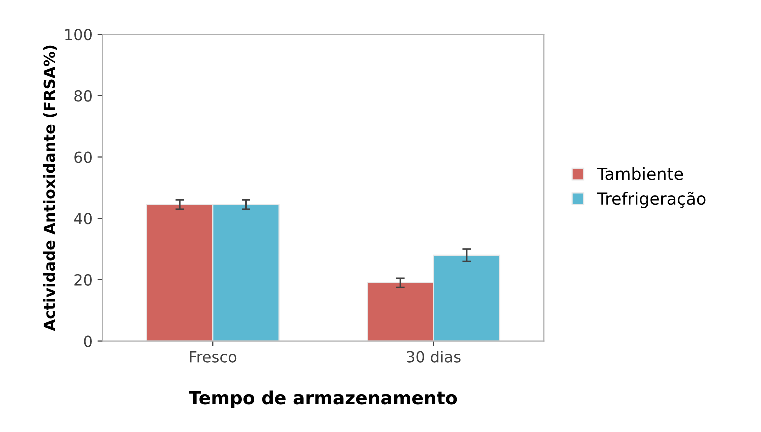 The width and height of the screenshot is (761, 432). What do you see at coordinates (213, 357) in the screenshot?
I see `x-tick-label: Fresco` at bounding box center [213, 357].